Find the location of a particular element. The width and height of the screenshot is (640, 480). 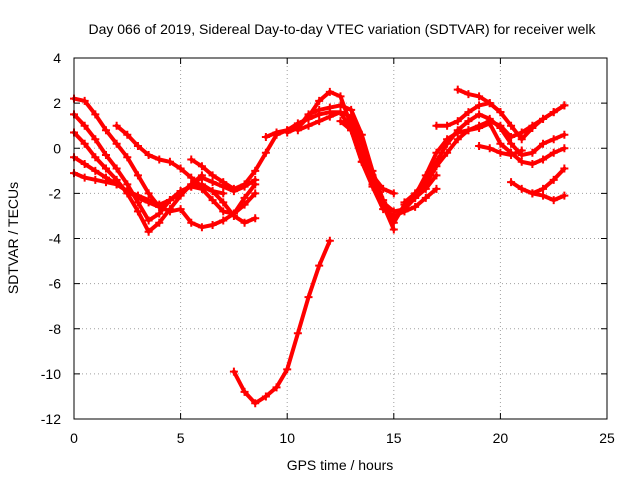

y-tick-label: -12 is located at coordinates (51, 419).